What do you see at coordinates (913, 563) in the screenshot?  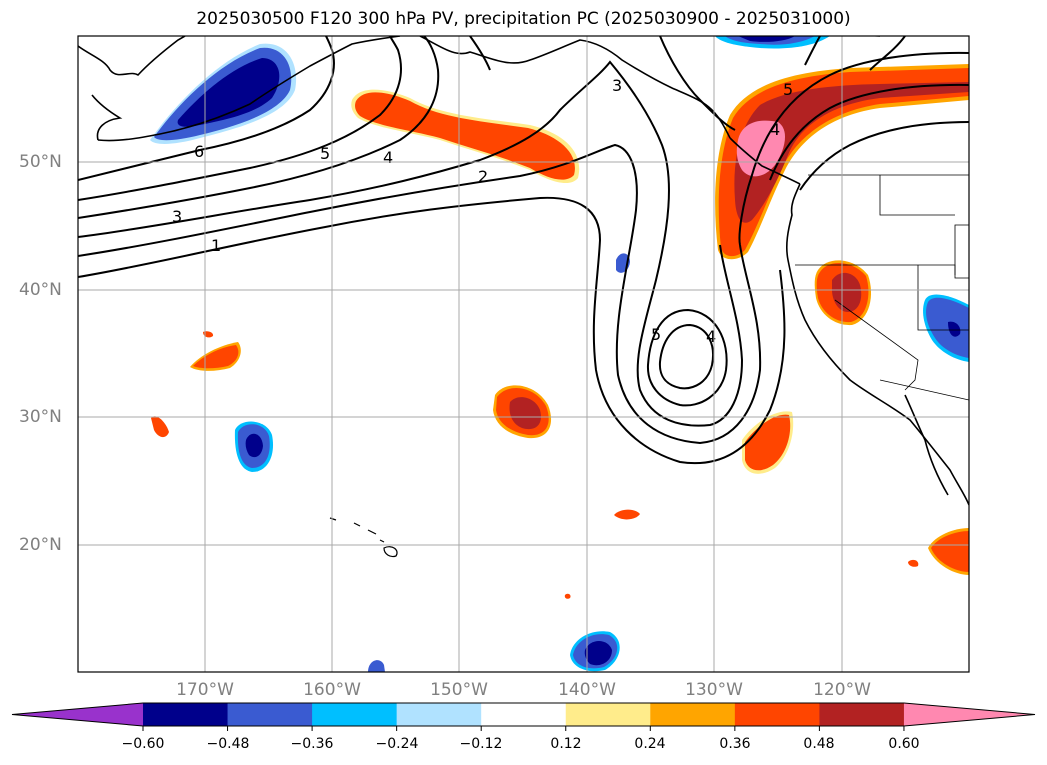 I see `positive-anomaly-tiny` at bounding box center [913, 563].